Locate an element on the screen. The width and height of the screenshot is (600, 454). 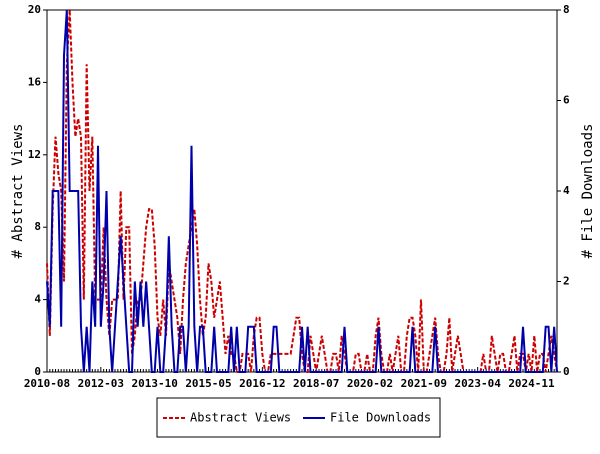
y2-tick-label: 2 is located at coordinates (566, 281).